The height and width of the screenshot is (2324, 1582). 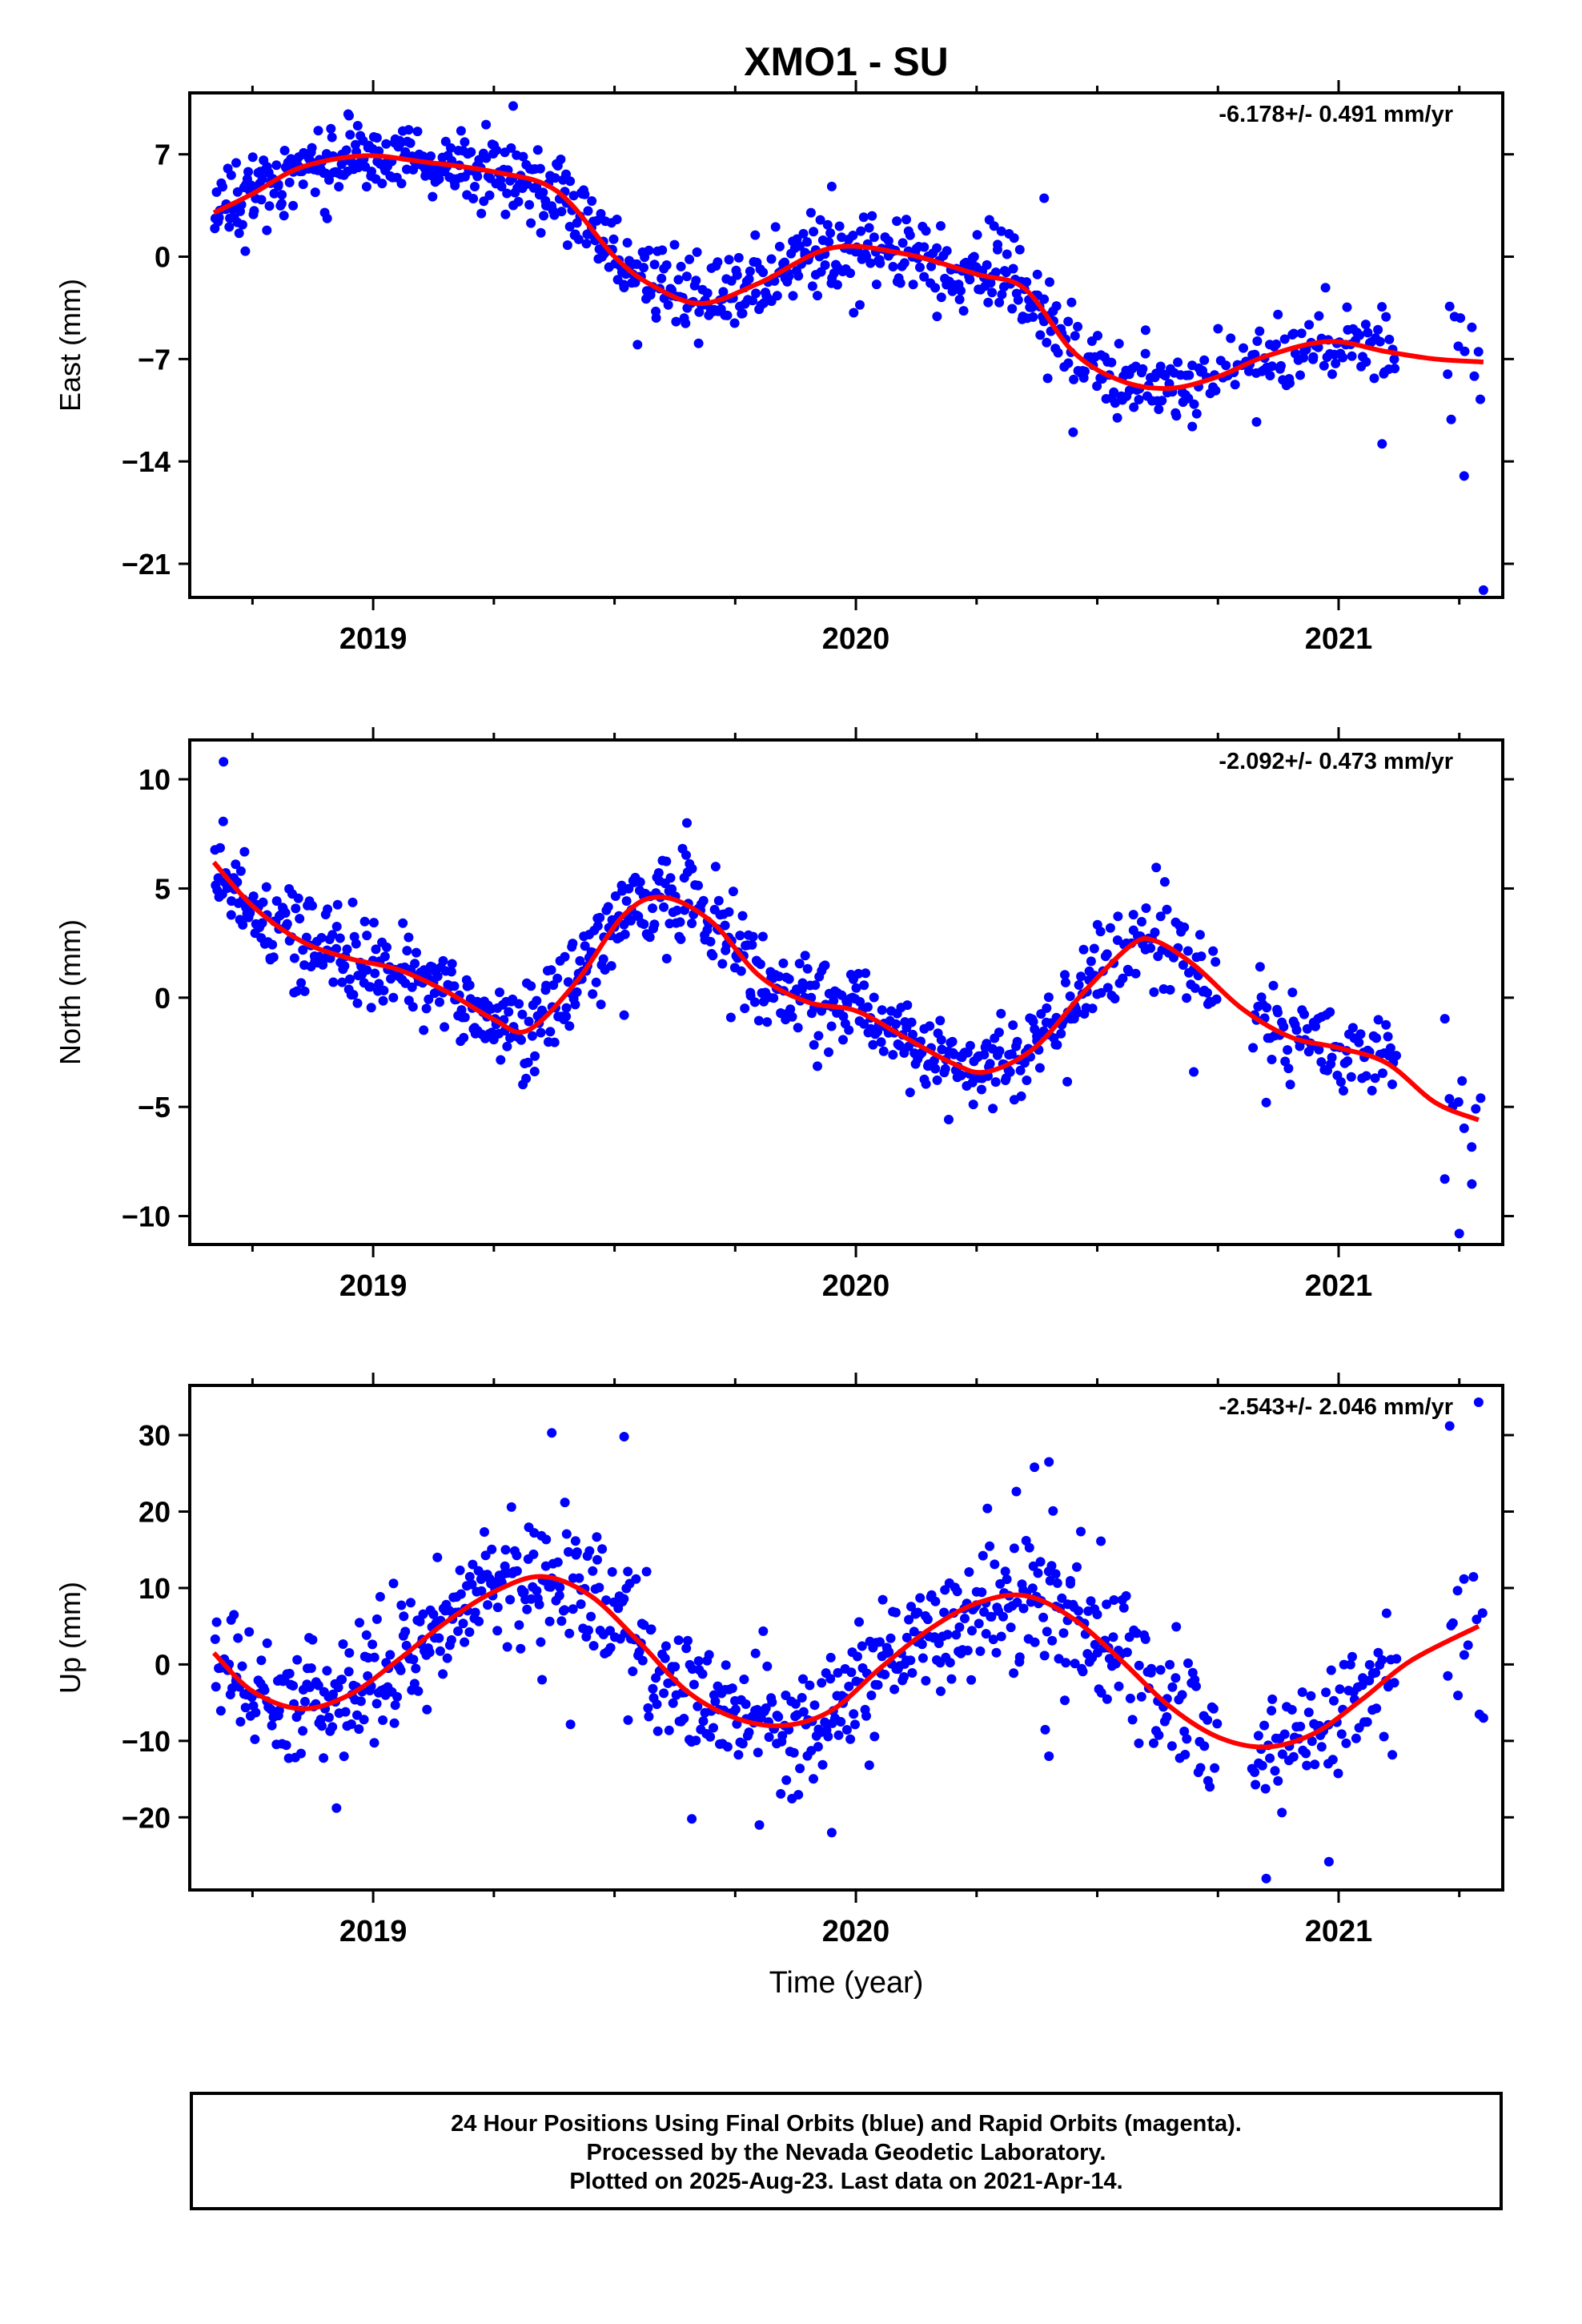 I want to click on y-tick-label: −20, so click(x=146, y=1817).